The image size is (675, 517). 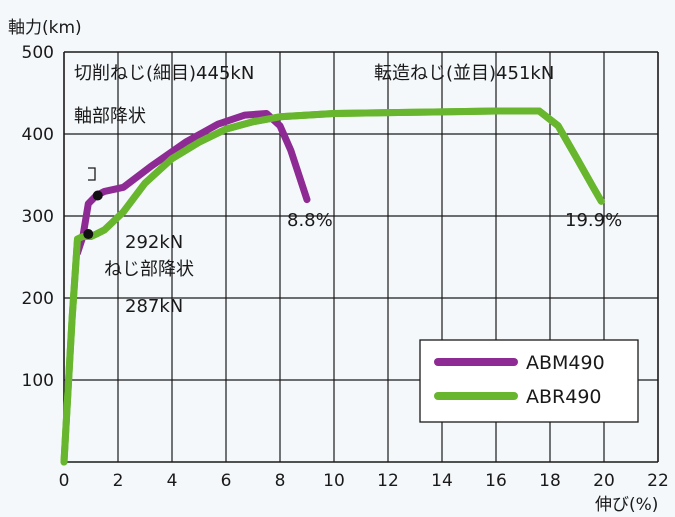 I want to click on annotation-287kn: 287kN, so click(x=154, y=306).